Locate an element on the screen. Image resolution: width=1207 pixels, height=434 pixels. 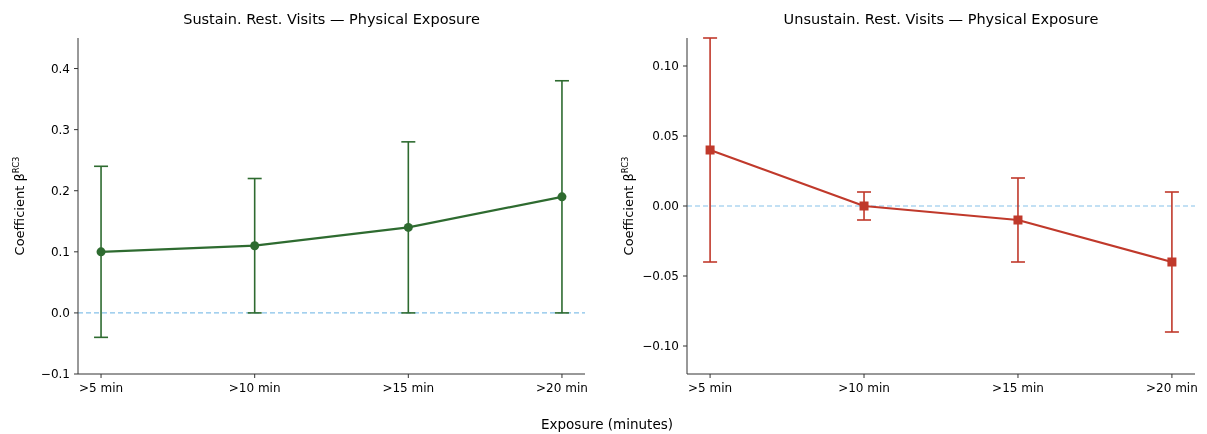
y-tick-label: 0.4 is located at coordinates (60, 68).